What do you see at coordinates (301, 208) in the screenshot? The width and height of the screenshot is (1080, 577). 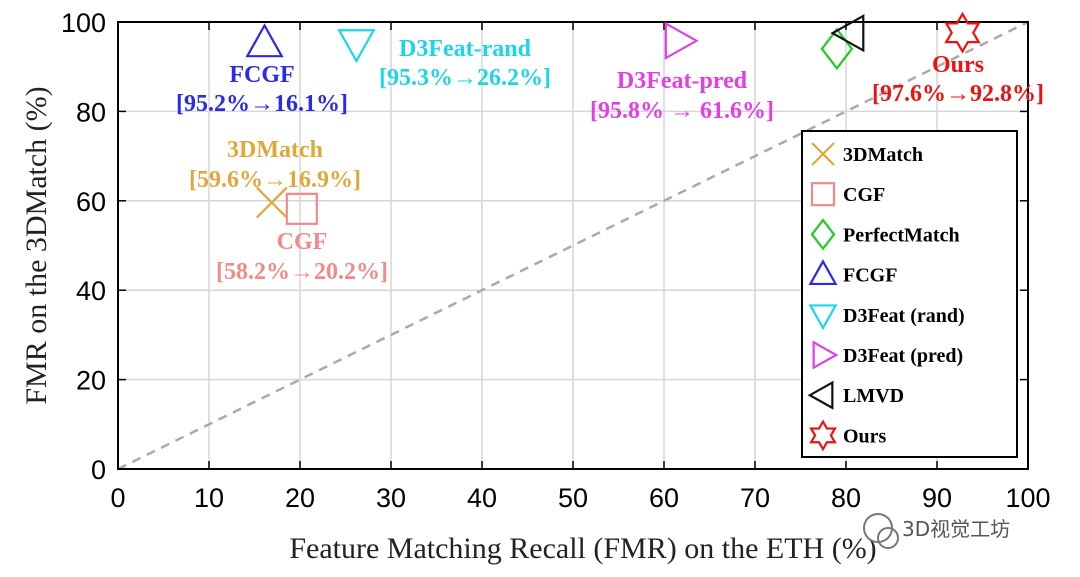 I see `point-cgf` at bounding box center [301, 208].